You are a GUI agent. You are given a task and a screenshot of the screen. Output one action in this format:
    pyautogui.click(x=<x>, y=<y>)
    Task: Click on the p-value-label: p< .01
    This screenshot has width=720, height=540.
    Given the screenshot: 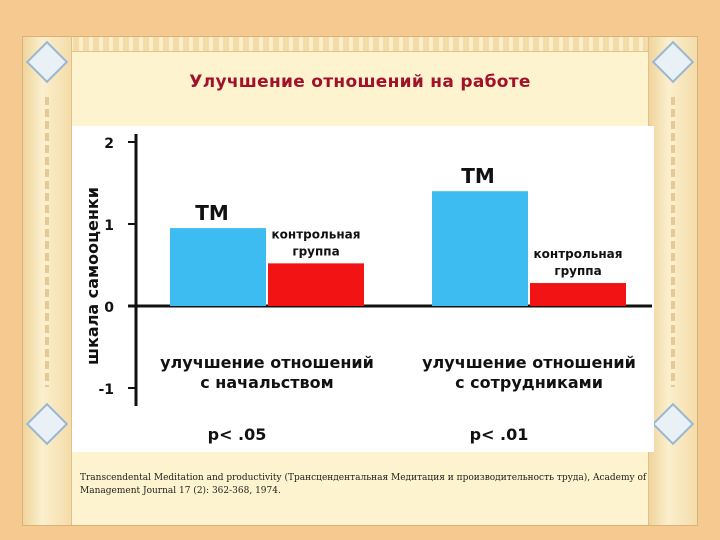 What is the action you would take?
    pyautogui.click(x=499, y=434)
    